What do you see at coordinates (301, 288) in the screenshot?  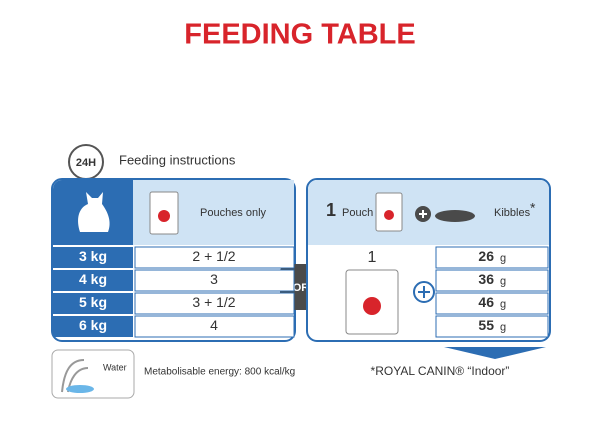 I see `or-text: OR` at bounding box center [301, 288].